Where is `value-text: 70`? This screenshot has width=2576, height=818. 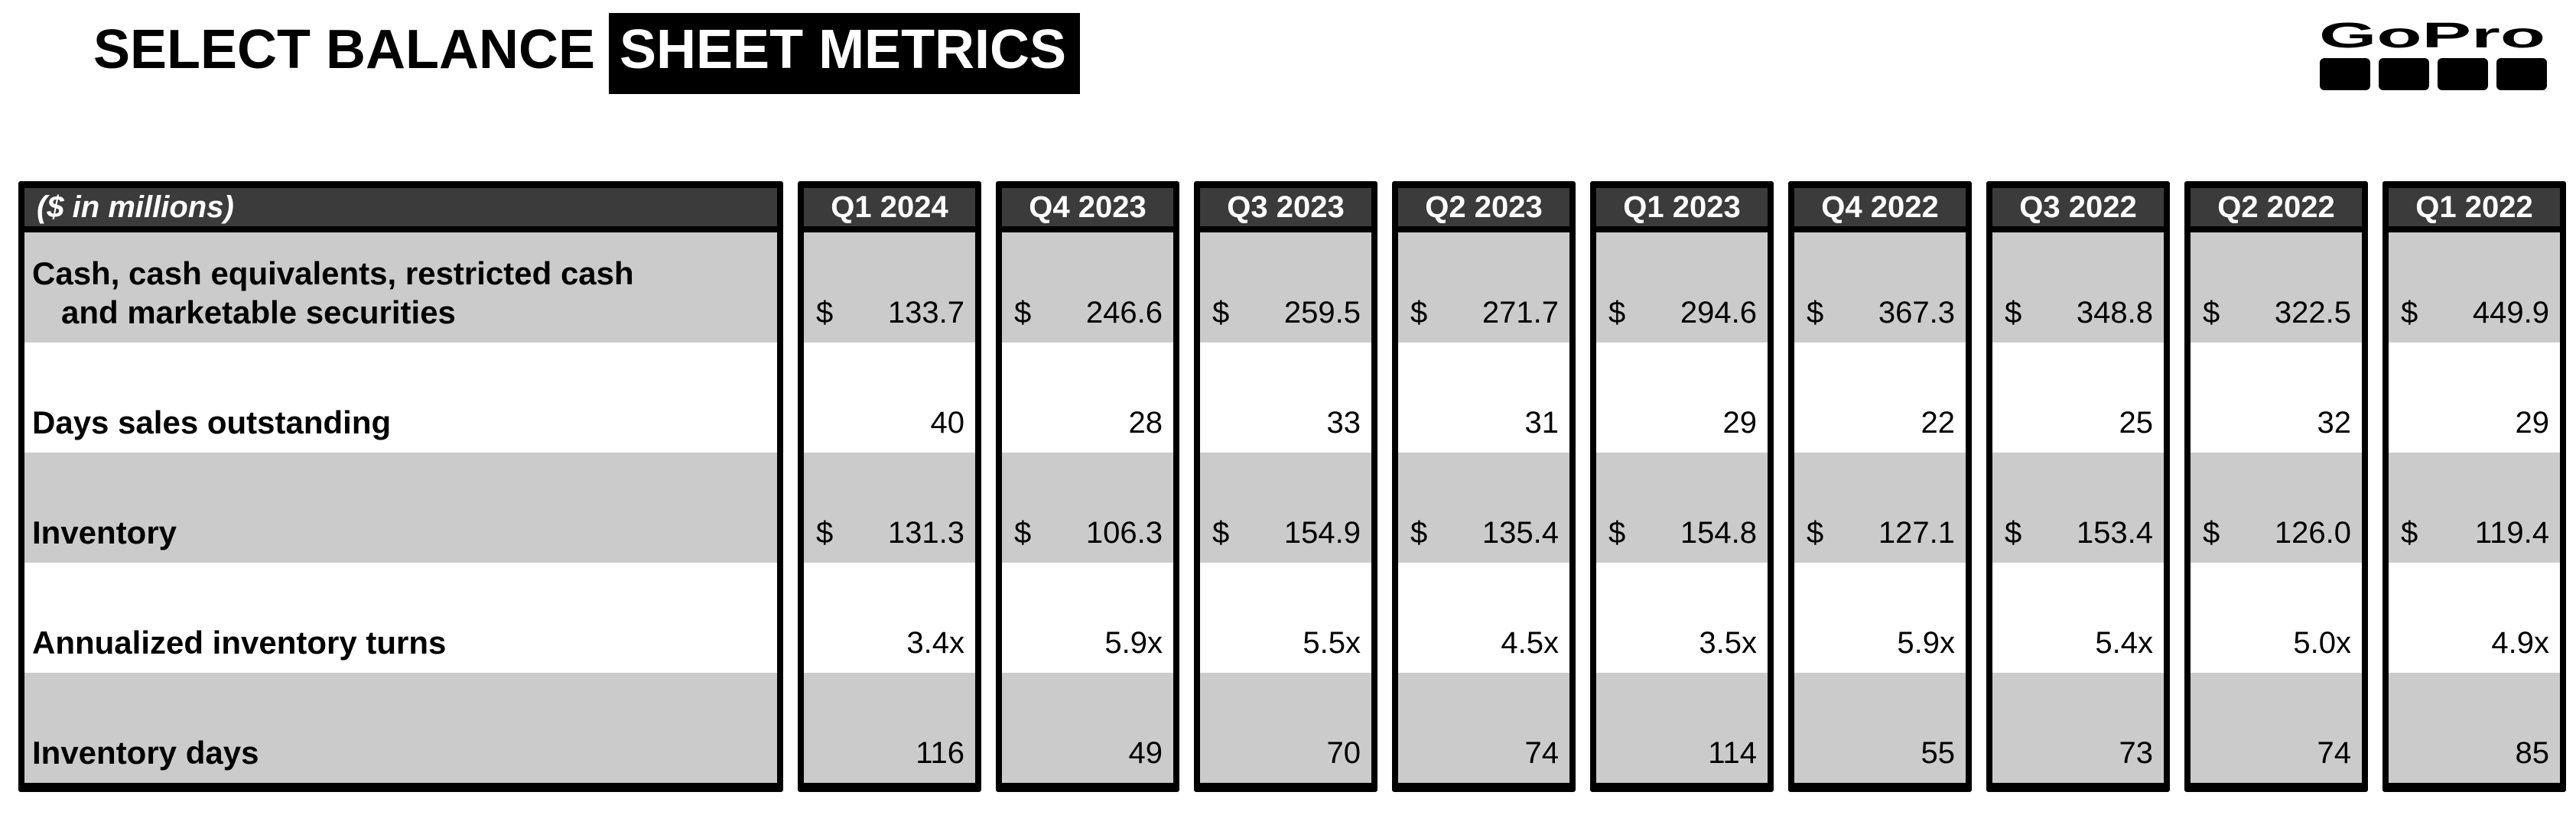
value-text: 70 is located at coordinates (1343, 753).